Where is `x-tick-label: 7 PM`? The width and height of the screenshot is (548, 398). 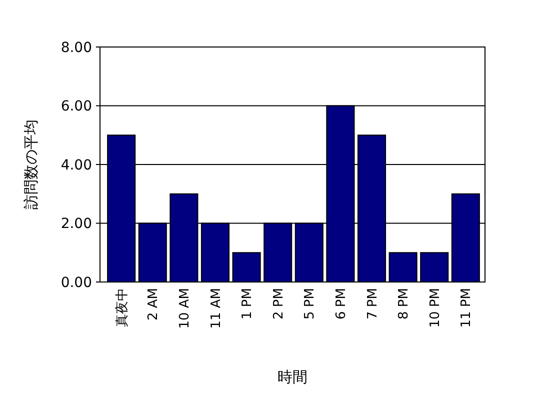 x-tick-label: 7 PM is located at coordinates (372, 304).